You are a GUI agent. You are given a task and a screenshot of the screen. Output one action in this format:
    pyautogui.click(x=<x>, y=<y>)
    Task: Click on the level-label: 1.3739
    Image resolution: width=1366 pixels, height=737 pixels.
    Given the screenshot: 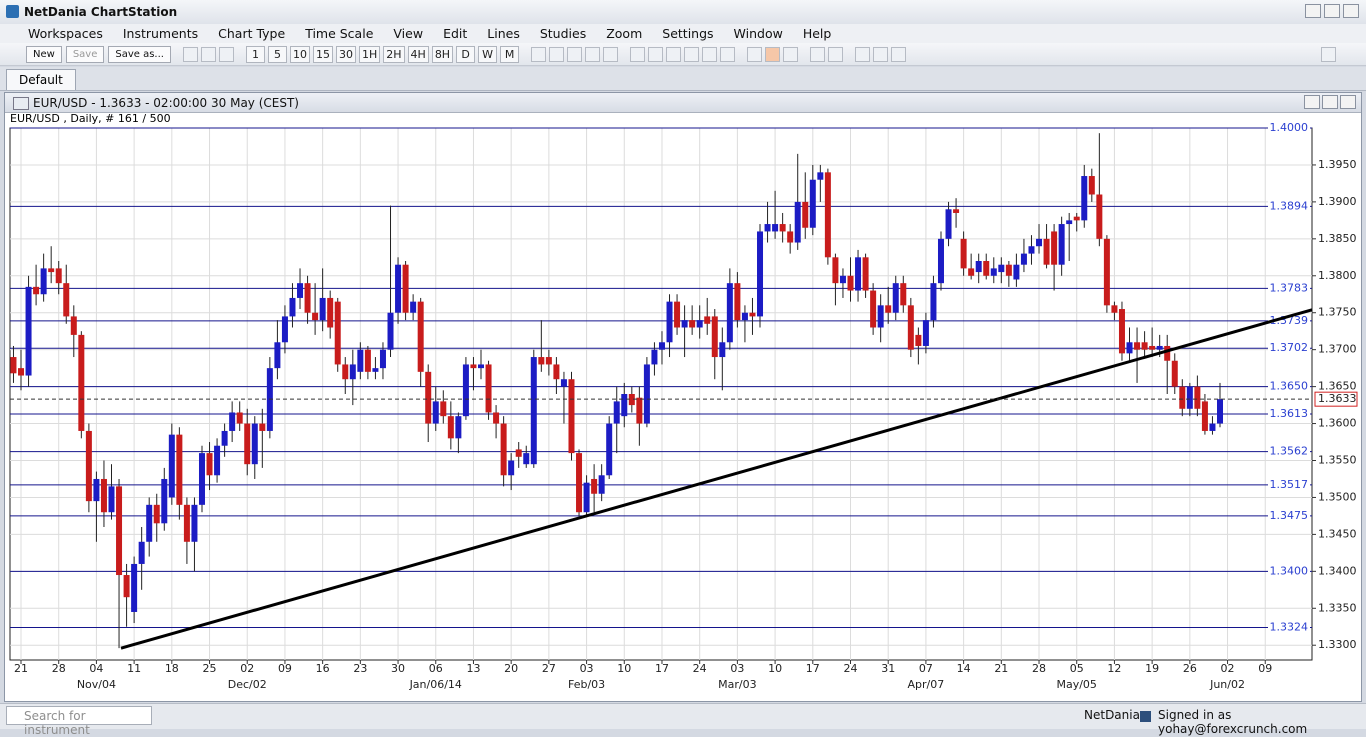 What is the action you would take?
    pyautogui.click(x=1289, y=320)
    